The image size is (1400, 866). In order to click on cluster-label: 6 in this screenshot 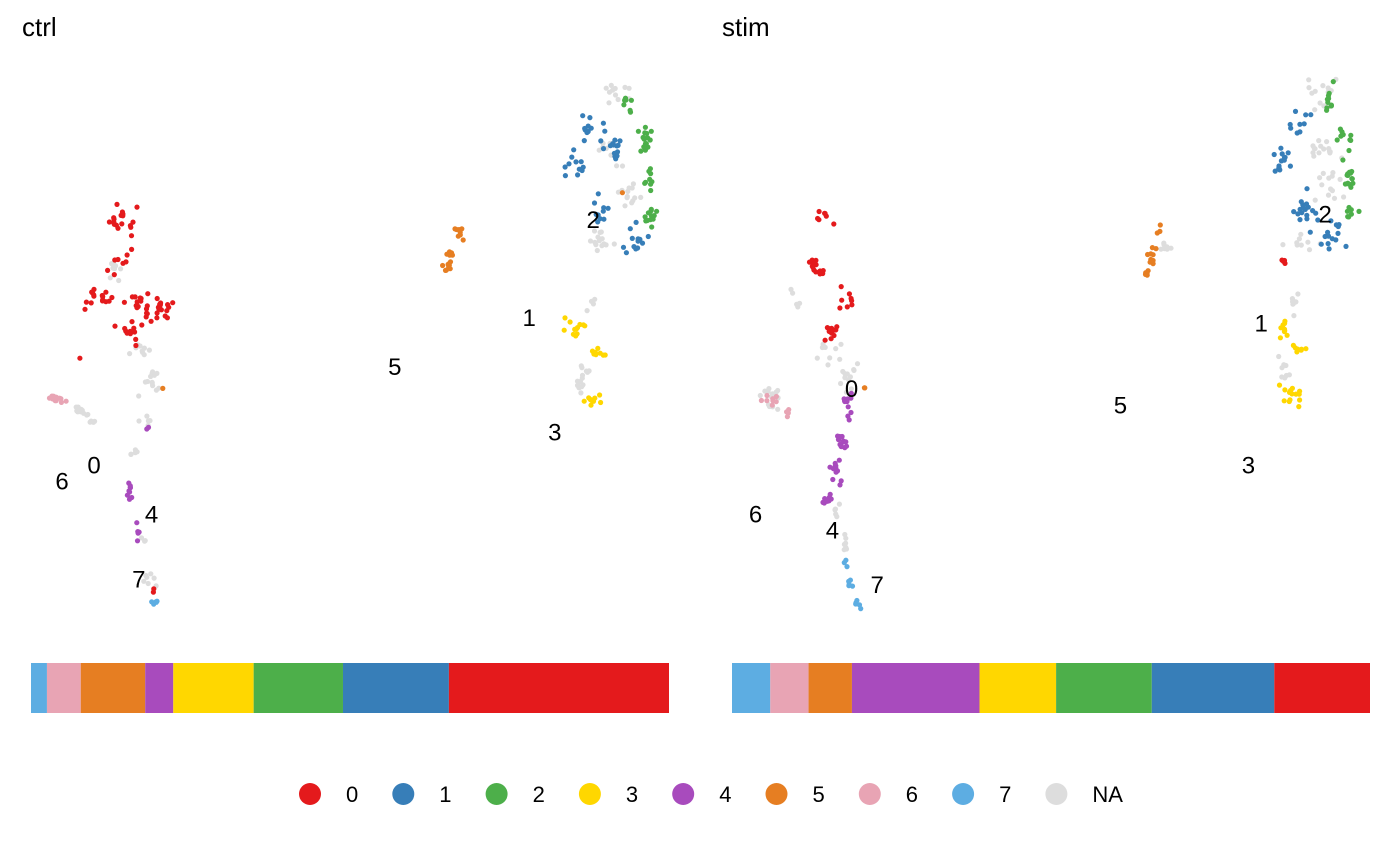, I will do `click(755, 514)`.